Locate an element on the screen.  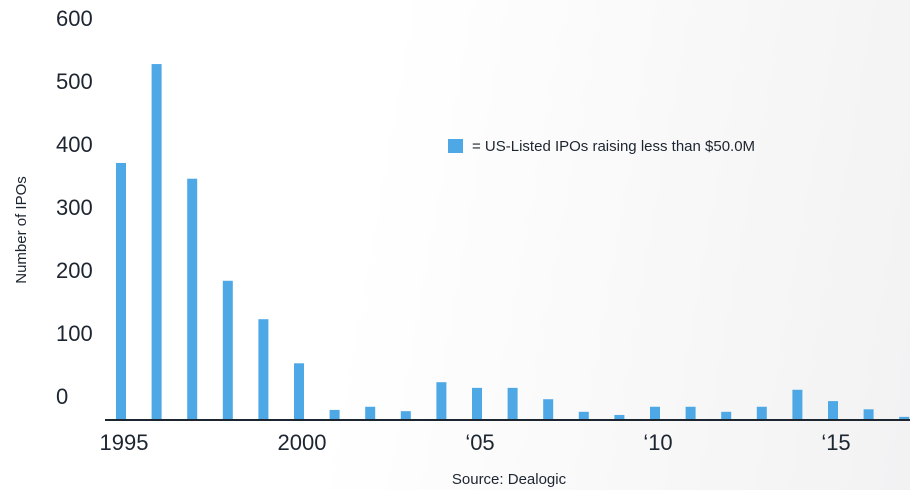
x-tick-label: 1995 is located at coordinates (124, 442).